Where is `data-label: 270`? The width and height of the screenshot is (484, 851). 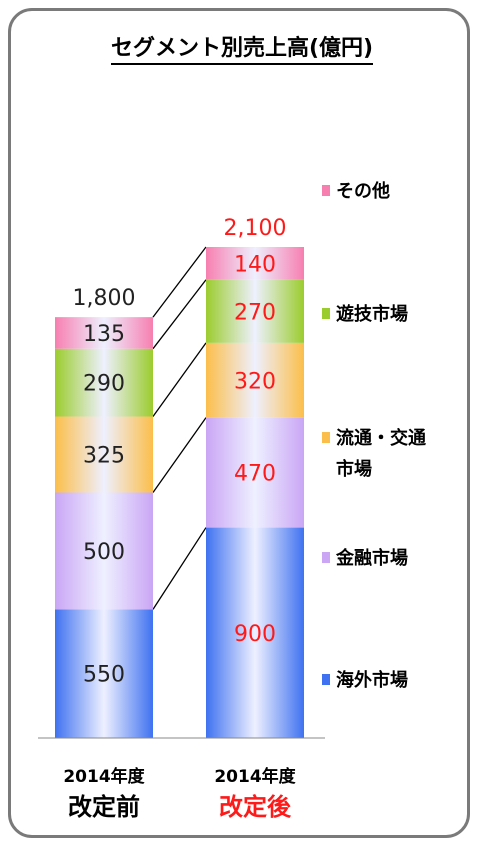
data-label: 270 is located at coordinates (255, 312).